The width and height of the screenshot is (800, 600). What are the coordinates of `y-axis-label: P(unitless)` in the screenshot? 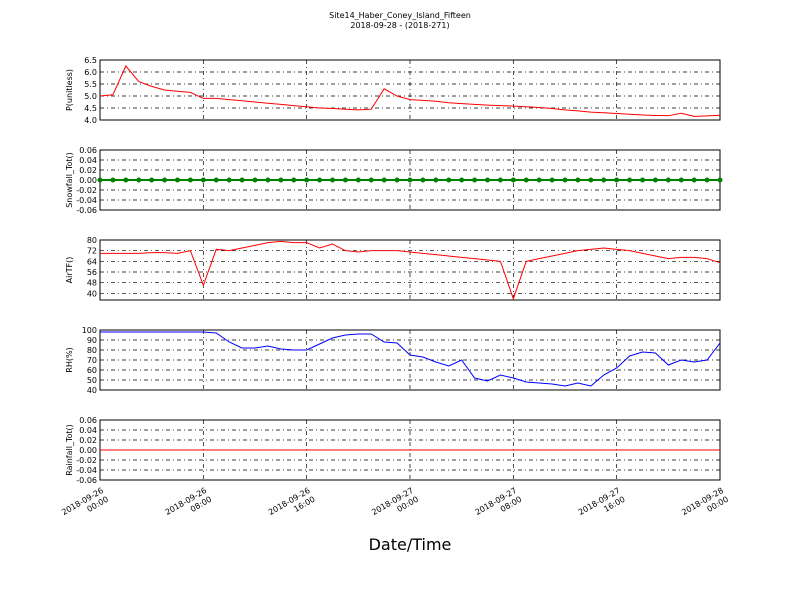 It's located at (69, 90).